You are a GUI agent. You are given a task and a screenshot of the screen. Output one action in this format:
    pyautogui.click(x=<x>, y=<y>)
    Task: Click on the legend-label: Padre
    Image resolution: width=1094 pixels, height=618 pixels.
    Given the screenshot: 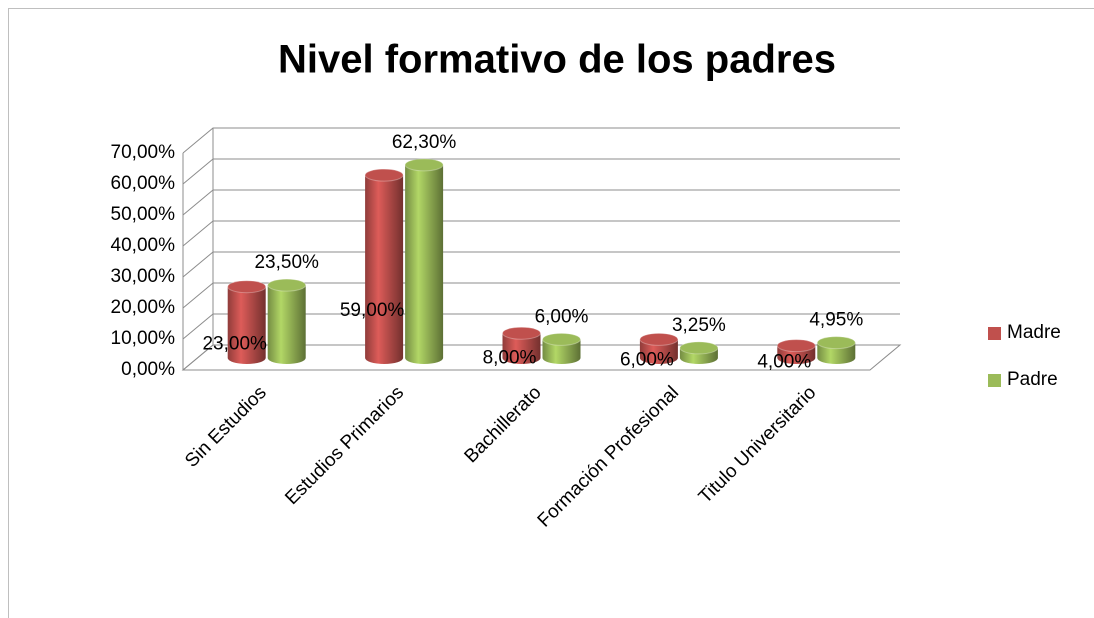 What is the action you would take?
    pyautogui.click(x=1032, y=379)
    